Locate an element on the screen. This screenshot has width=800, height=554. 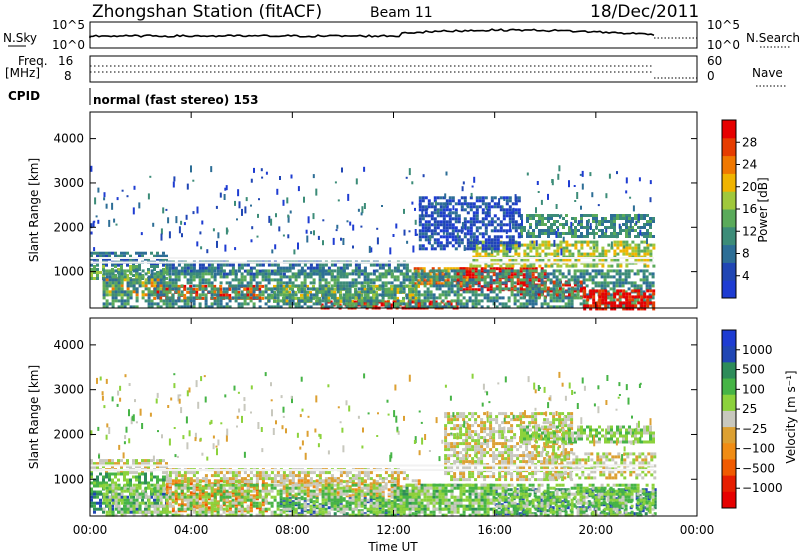
cpid-text: normal (fast stereo) 153 is located at coordinates (176, 100).